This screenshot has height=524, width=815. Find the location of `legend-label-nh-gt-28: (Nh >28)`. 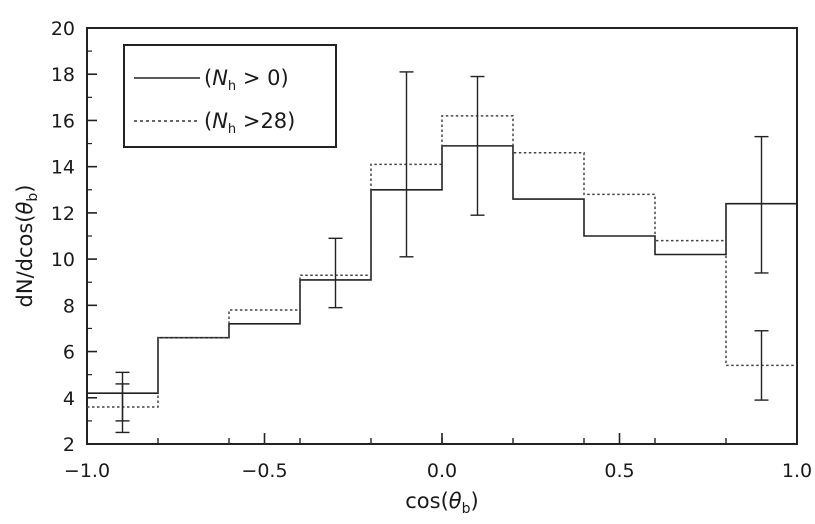

legend-label-nh-gt-28: (Nh >28) is located at coordinates (249, 123).